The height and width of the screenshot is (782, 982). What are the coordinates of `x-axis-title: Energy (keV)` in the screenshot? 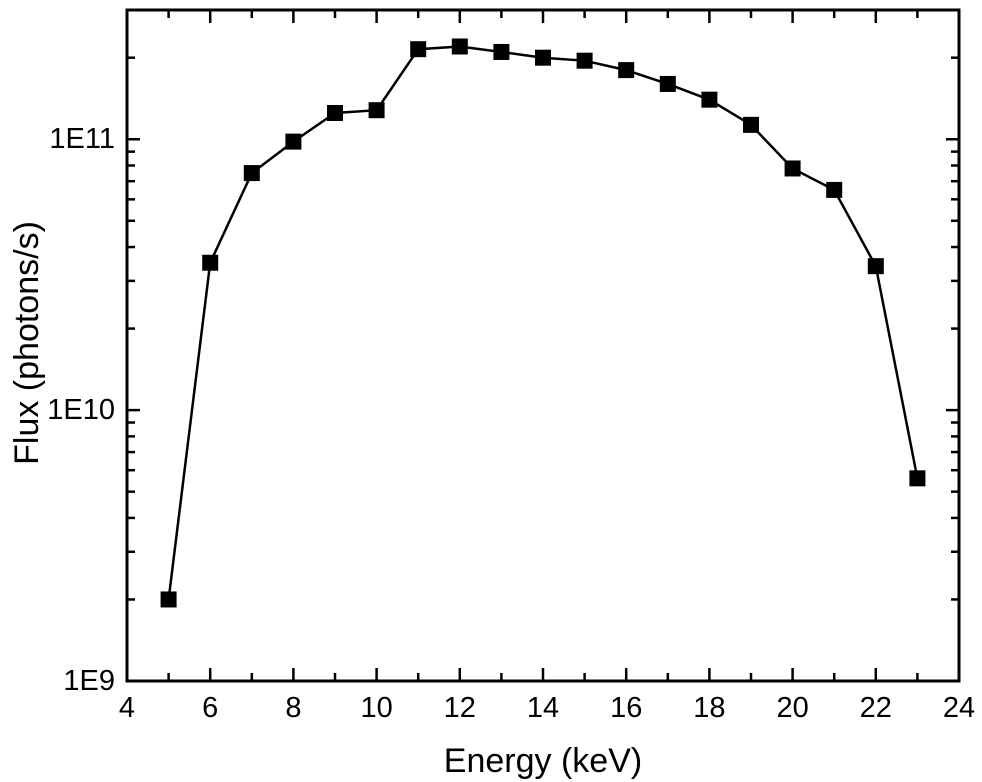 It's located at (543, 761).